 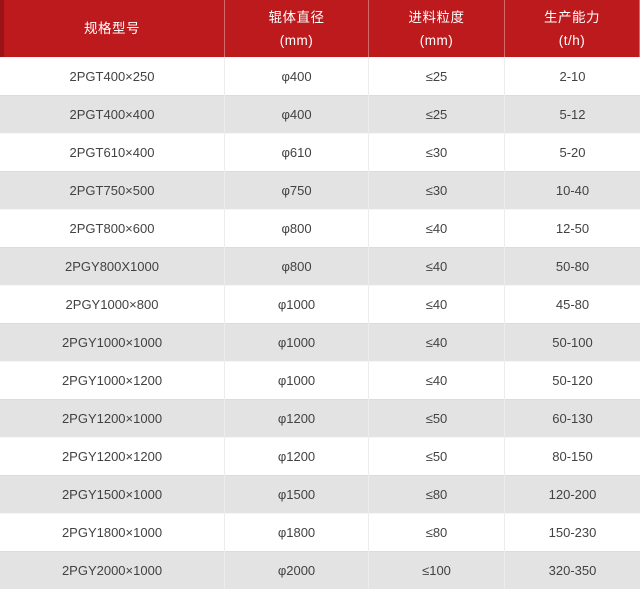 What do you see at coordinates (436, 17) in the screenshot?
I see `header-label-feed-size: 进料粒度` at bounding box center [436, 17].